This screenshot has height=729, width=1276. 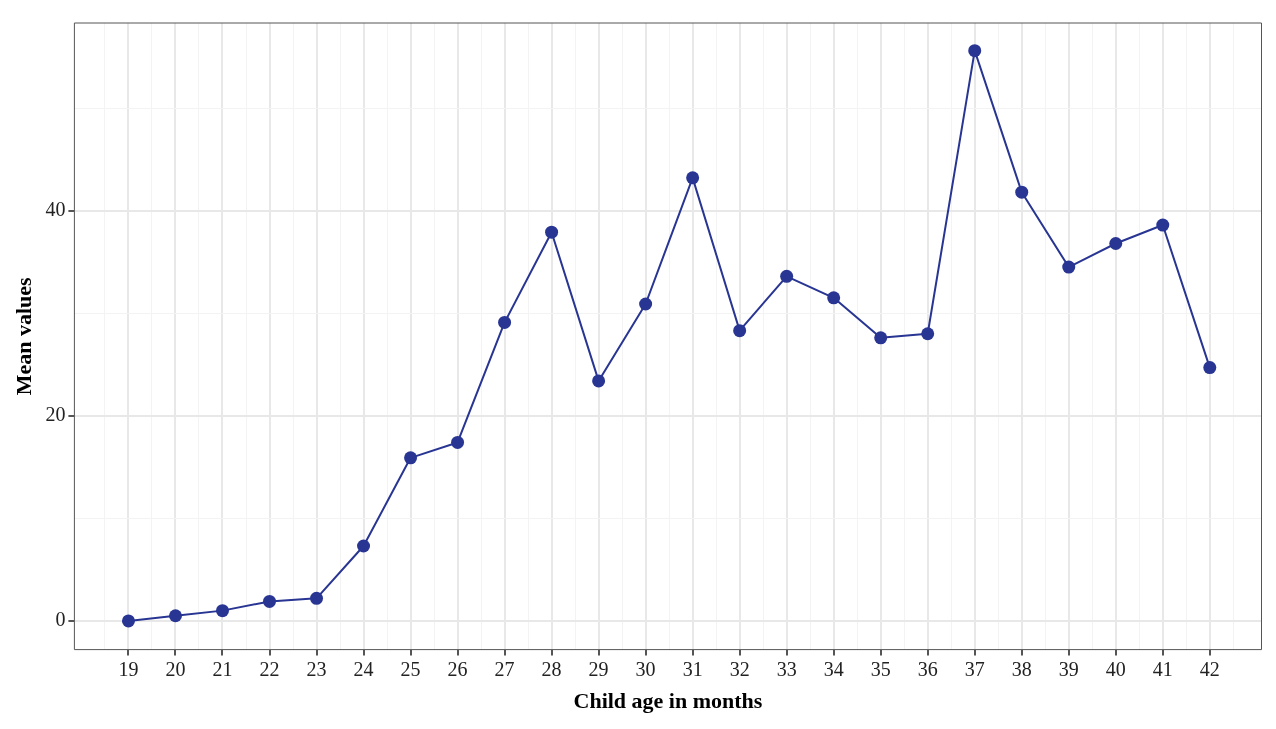 I want to click on x-tick-label: 33, so click(x=786, y=668).